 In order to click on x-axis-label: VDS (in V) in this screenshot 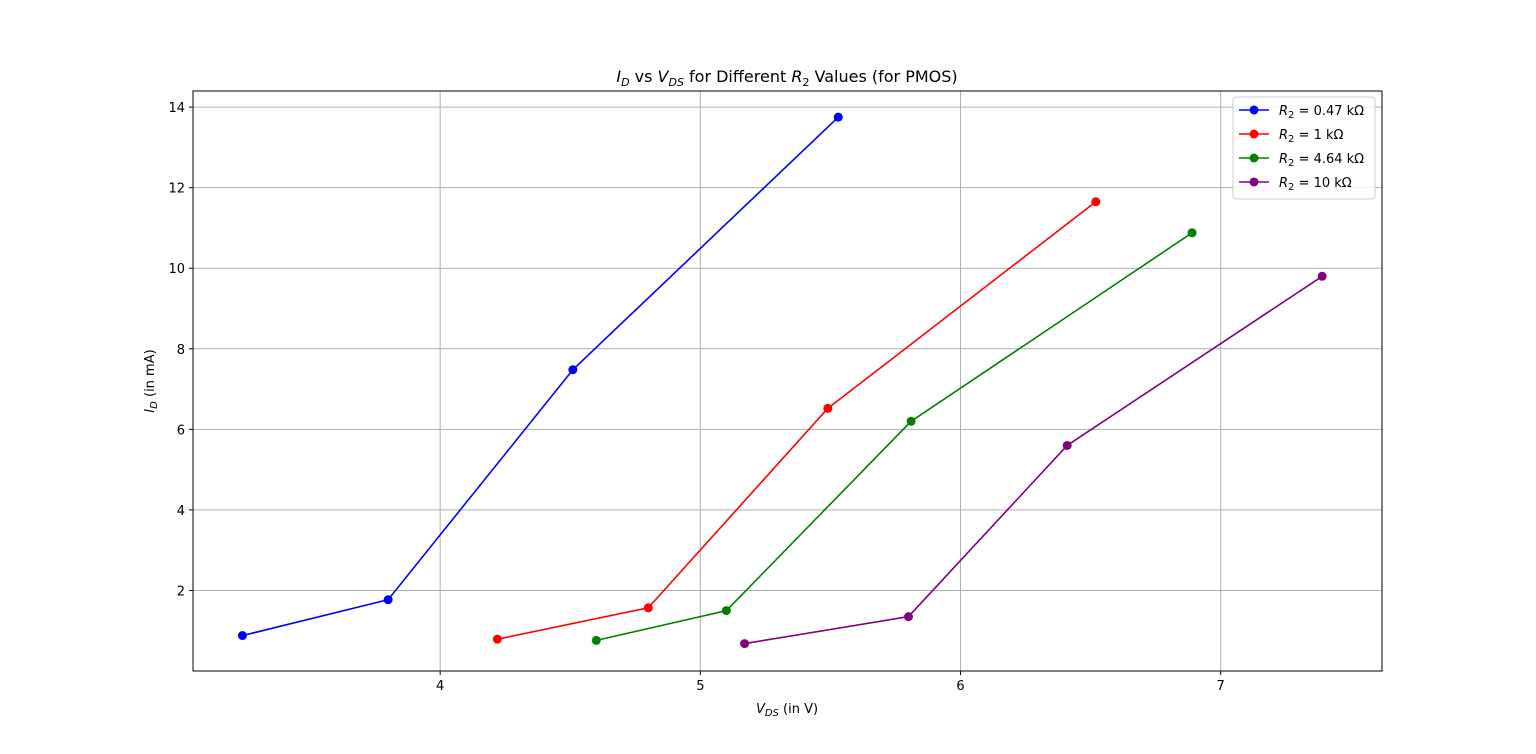, I will do `click(787, 710)`.